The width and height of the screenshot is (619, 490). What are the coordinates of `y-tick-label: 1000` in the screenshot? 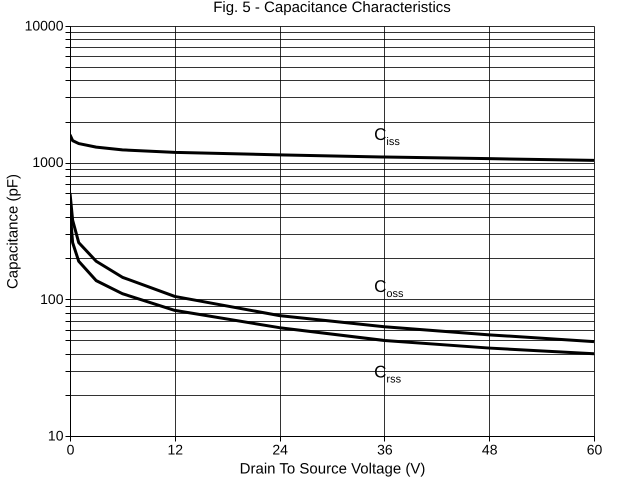 It's located at (48, 162).